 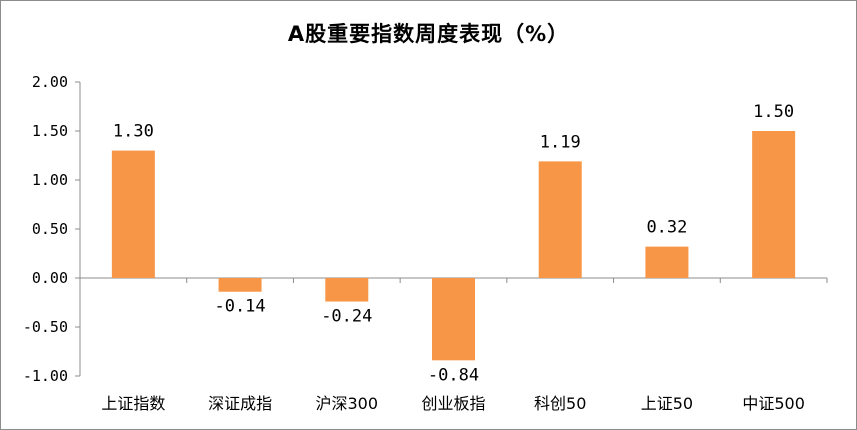 I want to click on data-label: 1.50, so click(x=773, y=112).